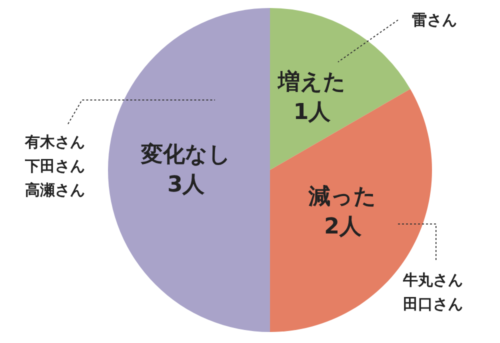 This screenshot has height=343, width=500. I want to click on slice-label: 減った, so click(342, 197).